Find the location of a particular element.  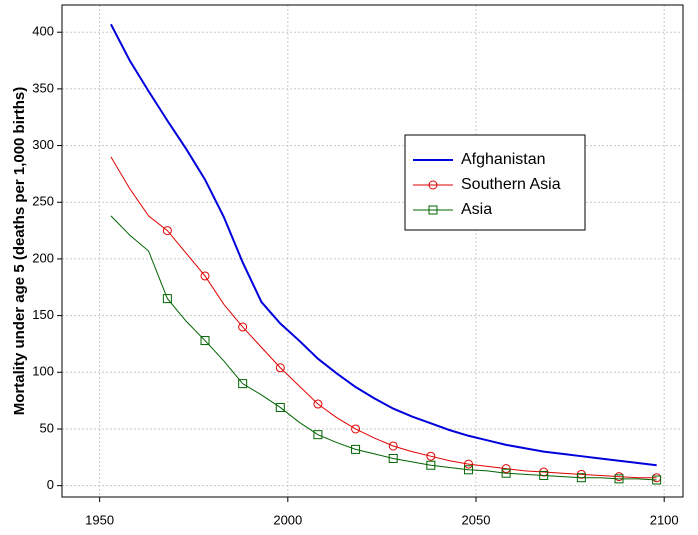

x-tick-label: 2050 is located at coordinates (476, 519).